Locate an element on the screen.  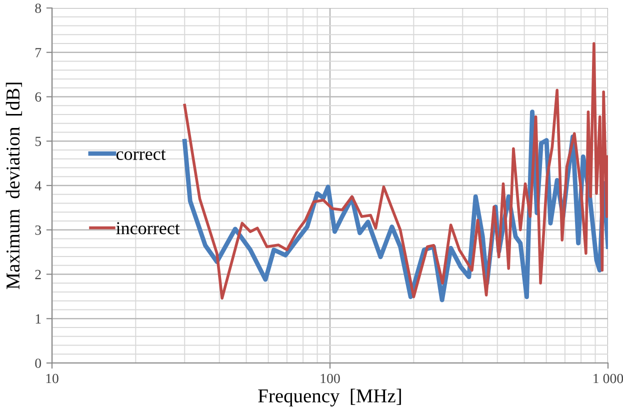
y-tick-label: 8 is located at coordinates (38, 8).